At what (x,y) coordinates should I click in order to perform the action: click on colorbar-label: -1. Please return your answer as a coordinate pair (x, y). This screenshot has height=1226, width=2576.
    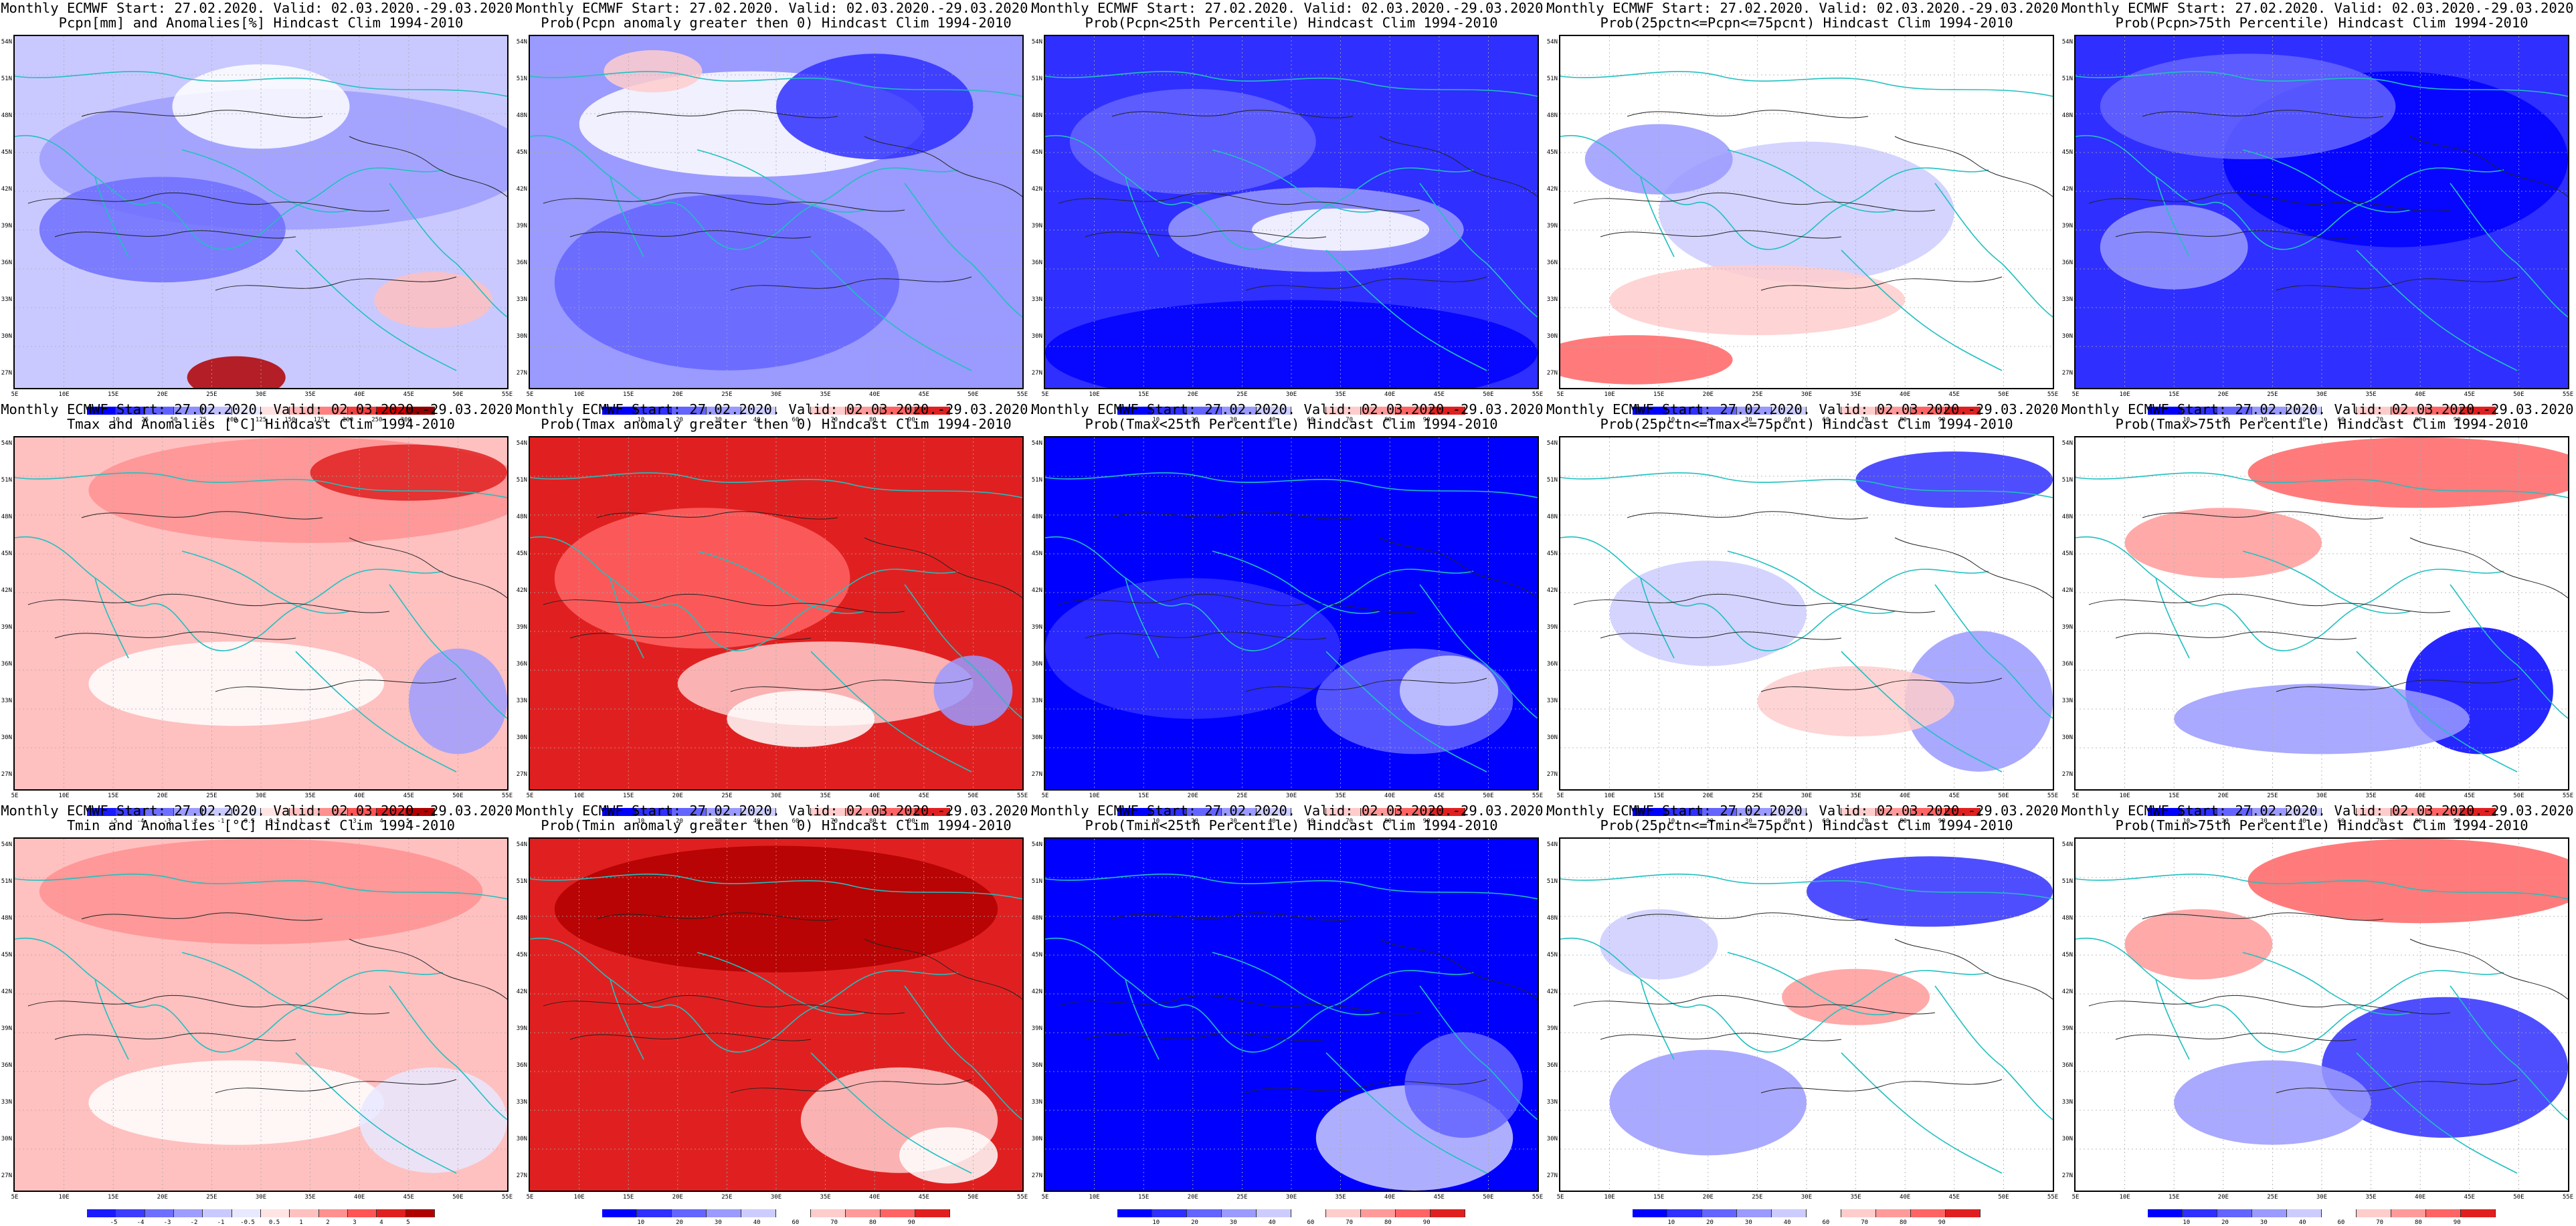
    Looking at the image, I should click on (221, 821).